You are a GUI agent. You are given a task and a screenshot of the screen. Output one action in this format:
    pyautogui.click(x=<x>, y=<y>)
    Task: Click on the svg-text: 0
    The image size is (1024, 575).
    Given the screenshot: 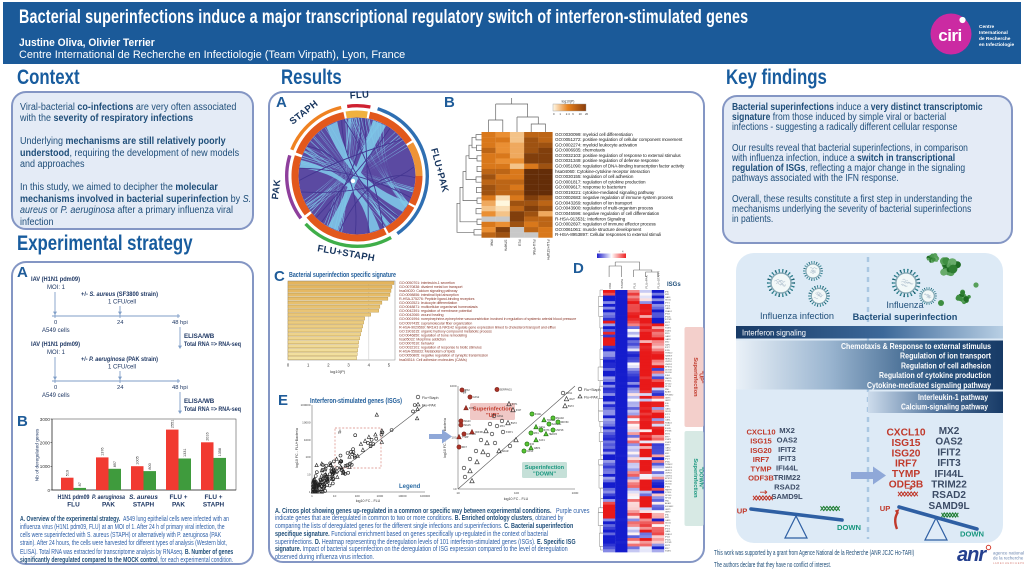 What is the action you would take?
    pyautogui.click(x=554, y=114)
    